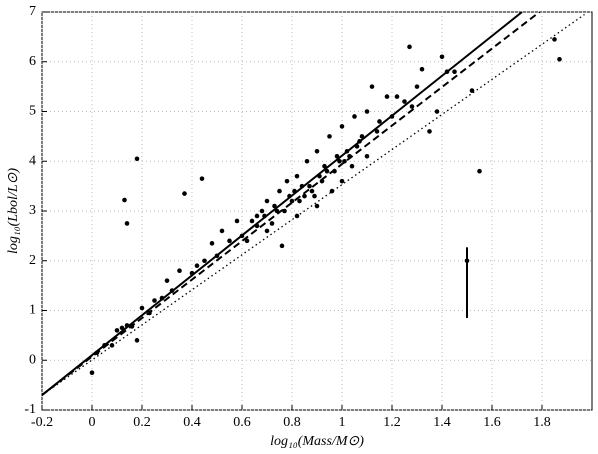 This screenshot has width=598, height=454. What do you see at coordinates (32, 111) in the screenshot?
I see `y-tick-label: 5` at bounding box center [32, 111].